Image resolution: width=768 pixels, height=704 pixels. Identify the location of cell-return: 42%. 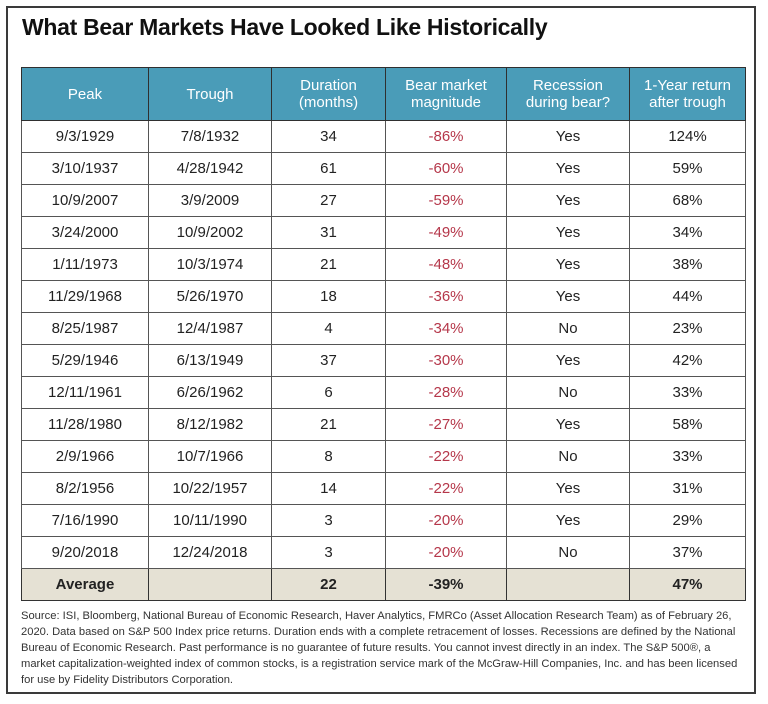
(687, 360).